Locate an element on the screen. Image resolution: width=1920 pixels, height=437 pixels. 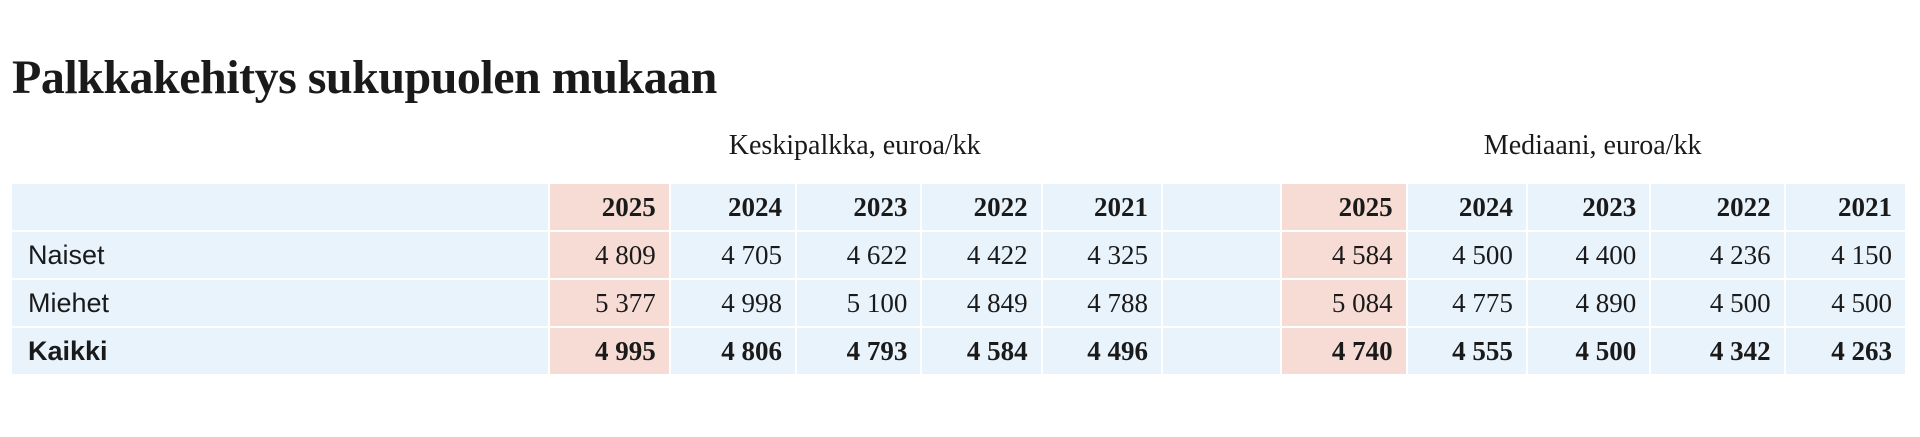
row-label: Naiset is located at coordinates (280, 256).